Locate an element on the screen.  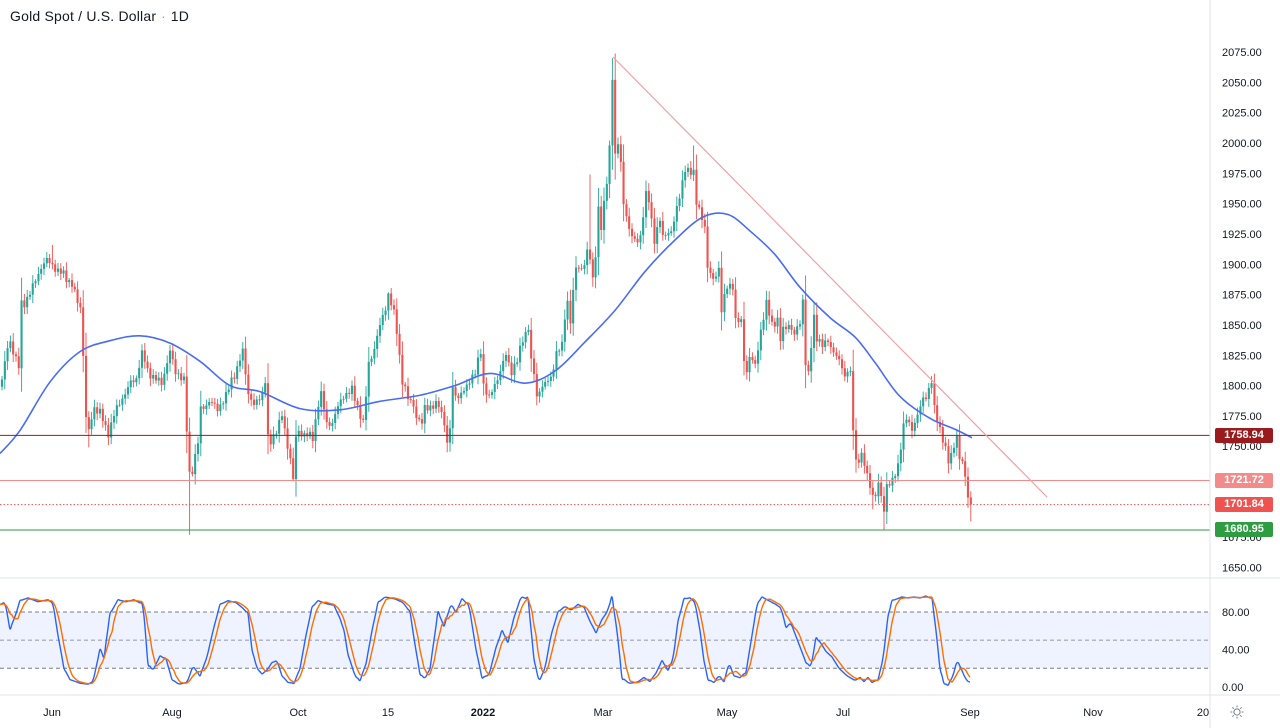
stoch-k-line is located at coordinates (485, 640).